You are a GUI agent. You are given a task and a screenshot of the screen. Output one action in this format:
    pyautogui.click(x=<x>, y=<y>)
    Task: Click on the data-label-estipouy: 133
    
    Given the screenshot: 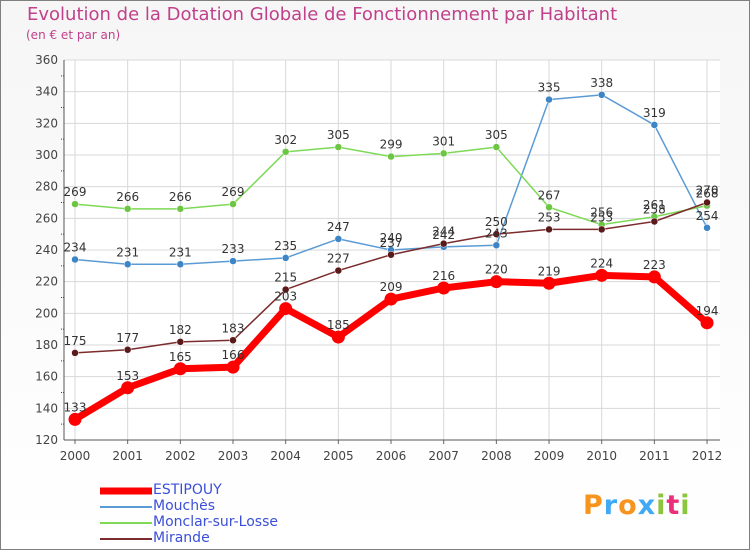 What is the action you would take?
    pyautogui.click(x=75, y=407)
    